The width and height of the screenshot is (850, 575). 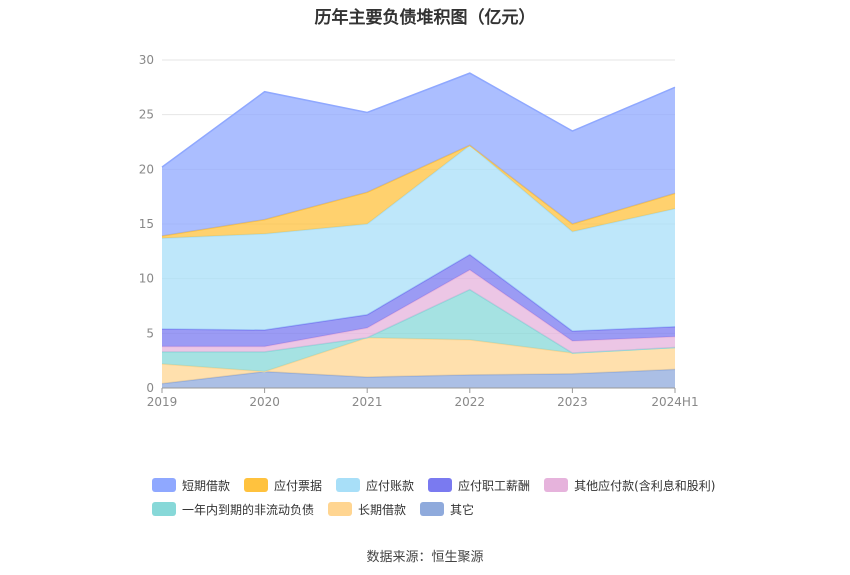 What do you see at coordinates (494, 485) in the screenshot?
I see `legend-label: 应付职工薪酬` at bounding box center [494, 485].